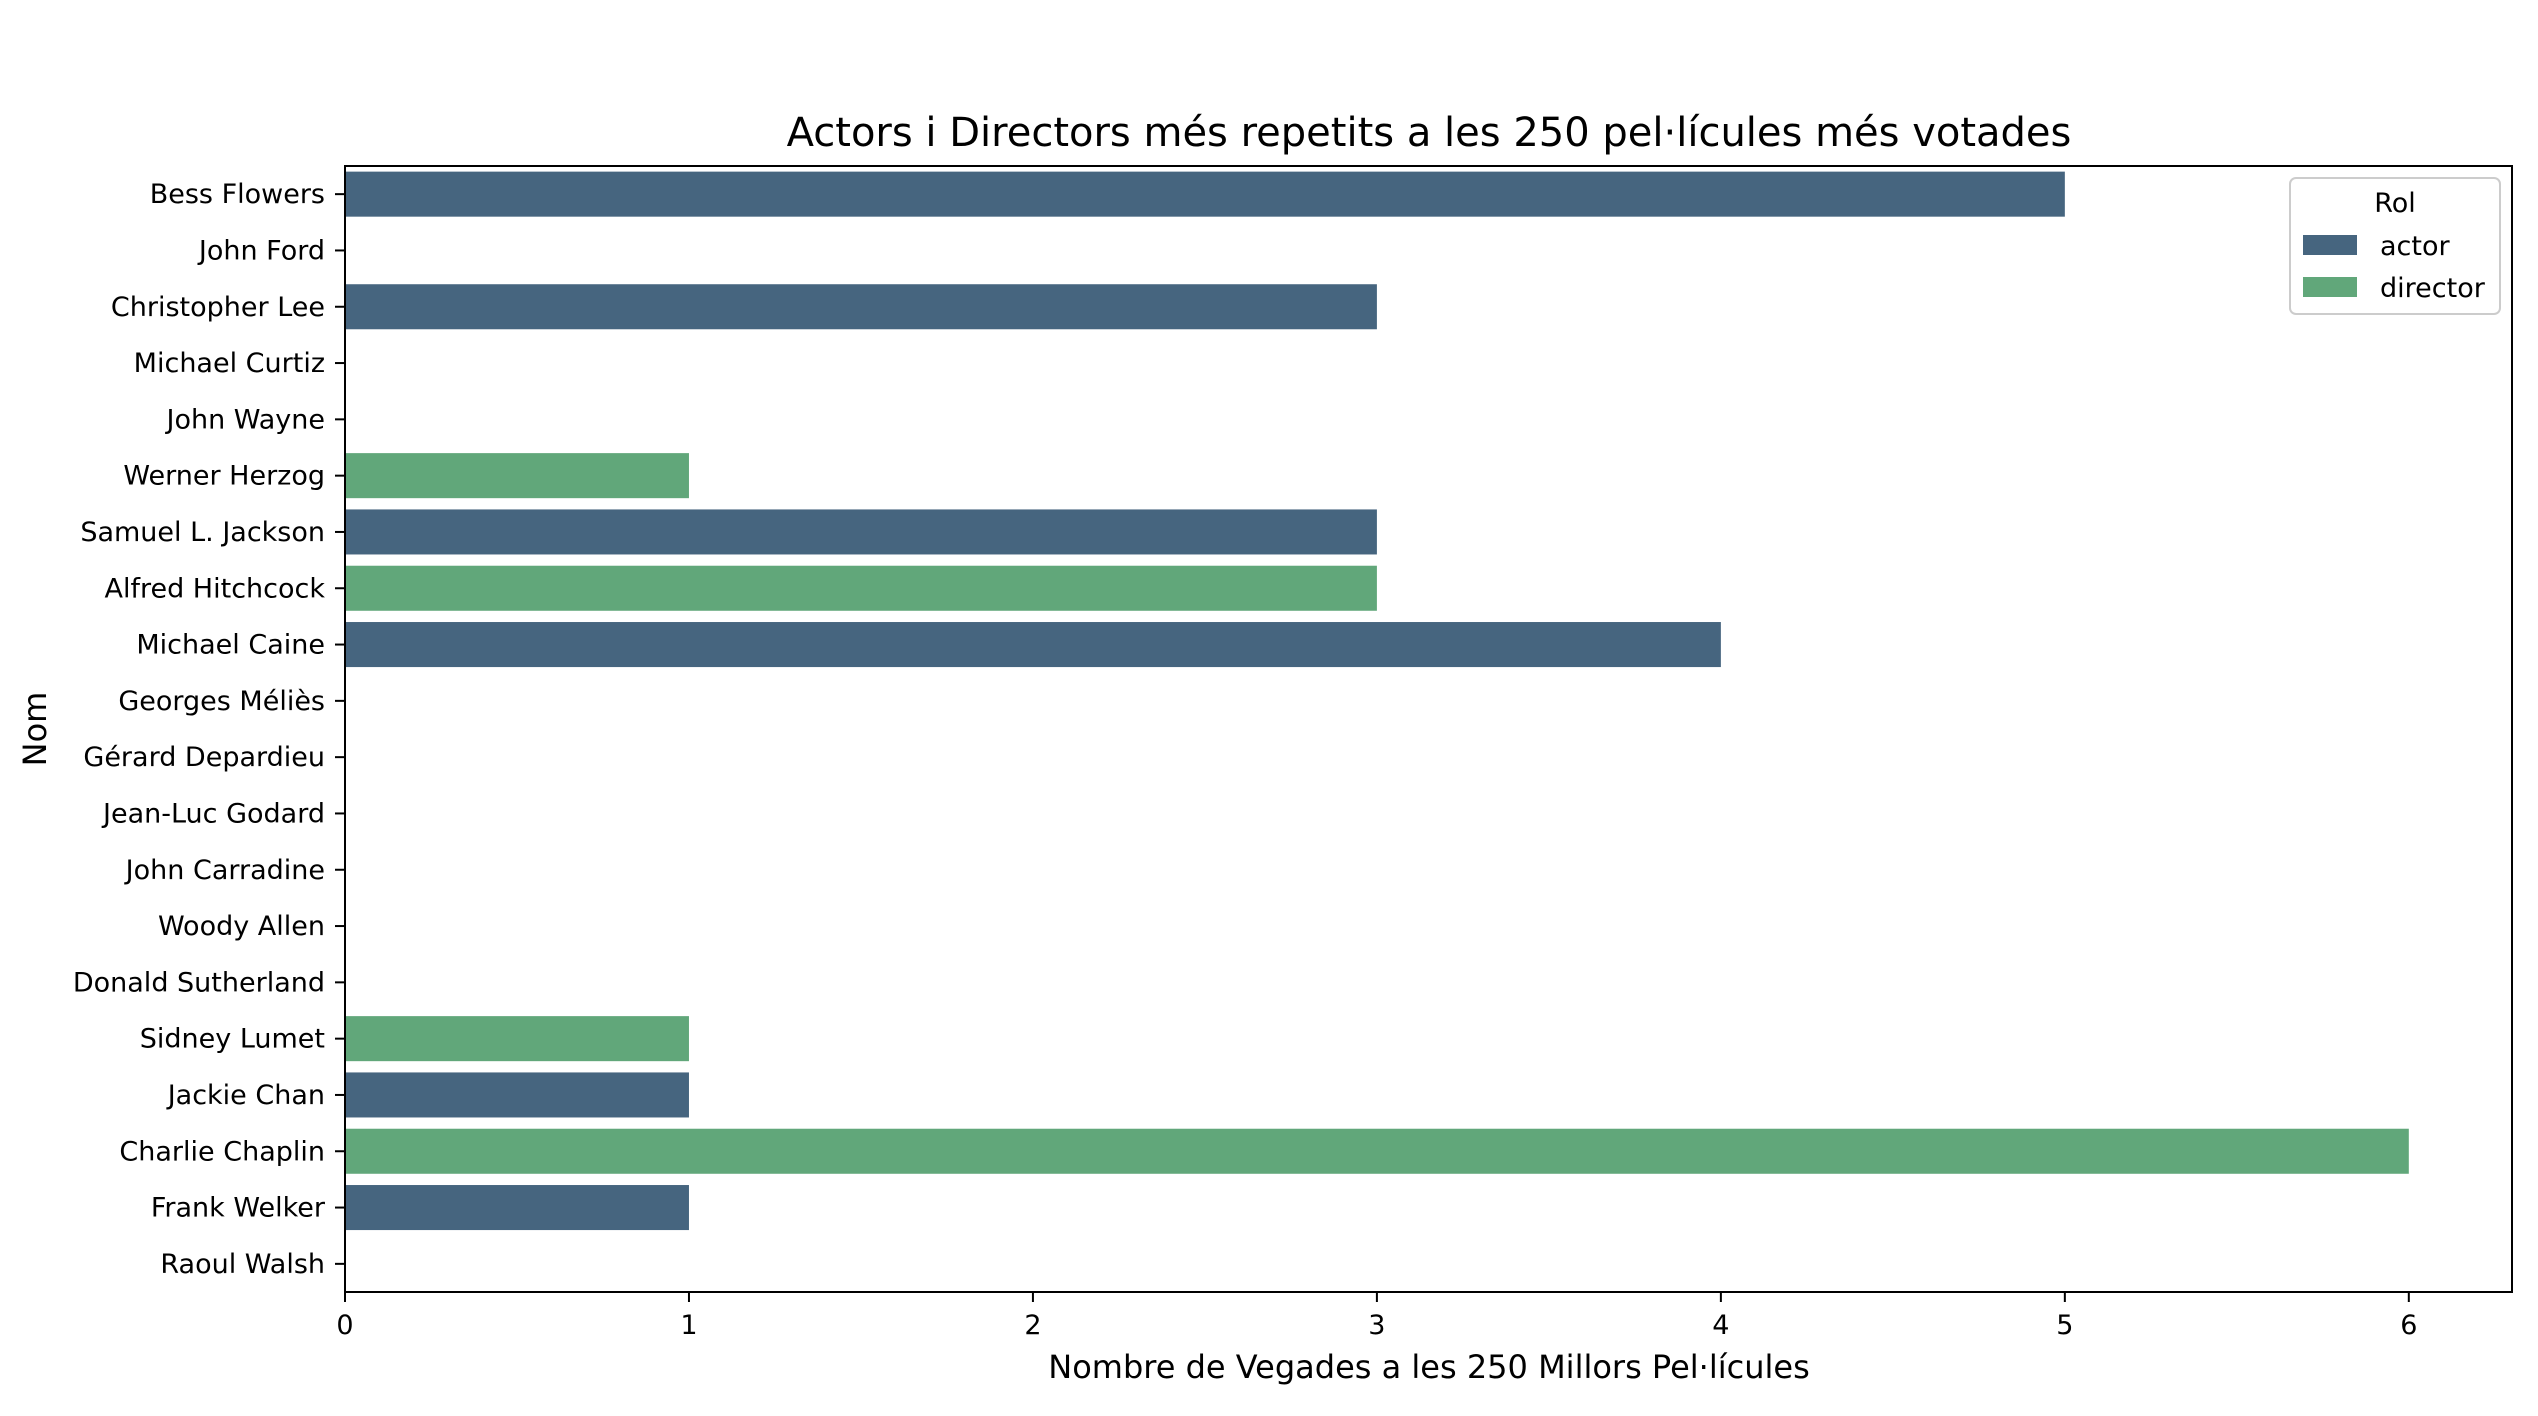  What do you see at coordinates (1032, 1325) in the screenshot?
I see `x-tick-label: 2` at bounding box center [1032, 1325].